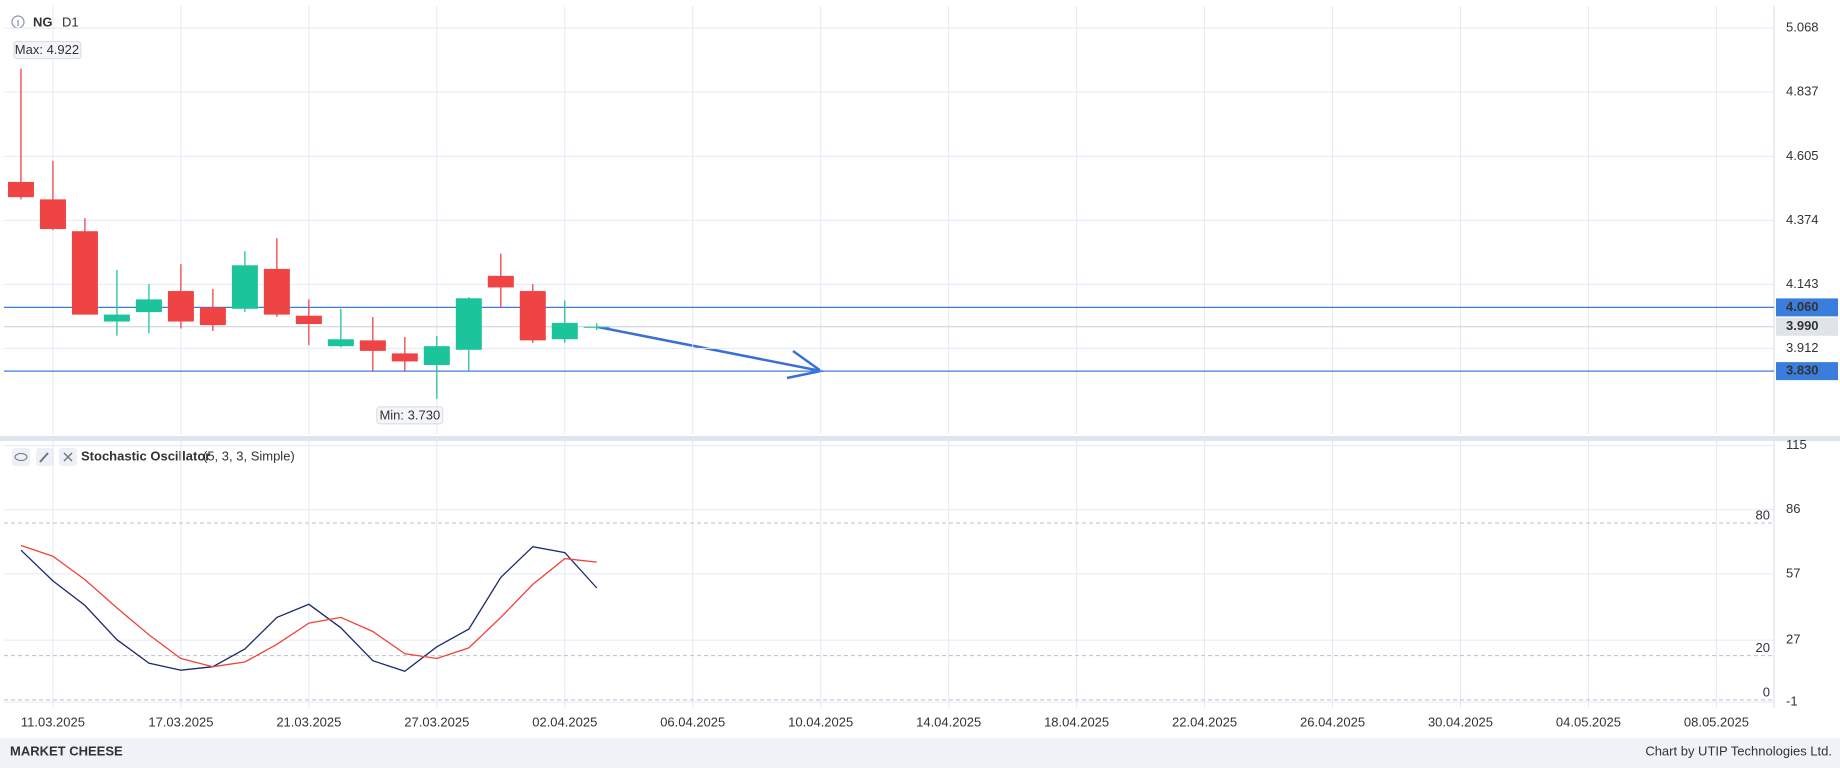 The width and height of the screenshot is (1840, 773). I want to click on level-label: 20, so click(1763, 647).